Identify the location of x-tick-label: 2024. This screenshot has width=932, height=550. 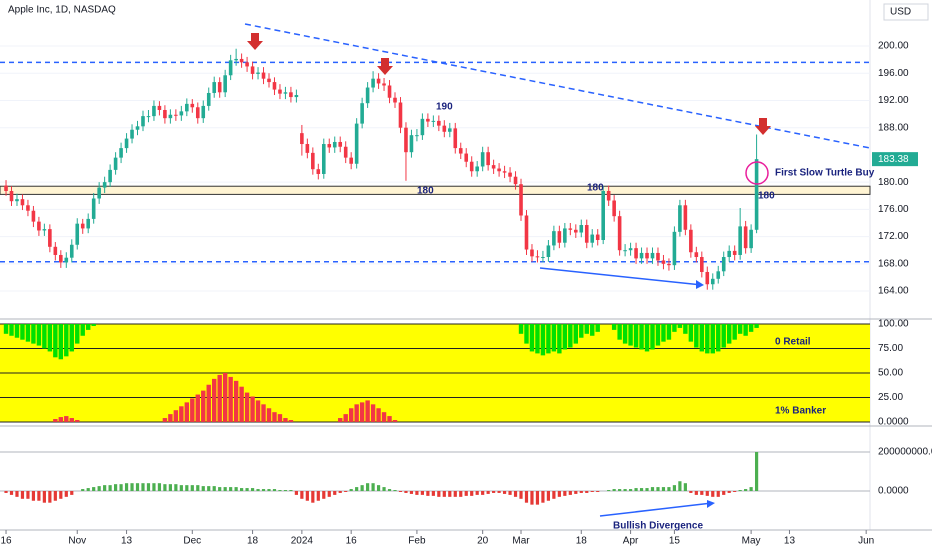
(302, 541).